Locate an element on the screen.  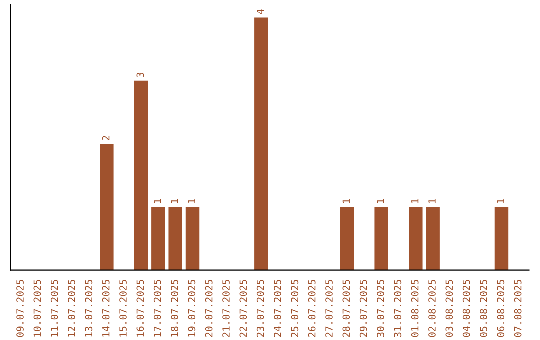
x-tick-label: 04.08.2025 is located at coordinates (466, 309).